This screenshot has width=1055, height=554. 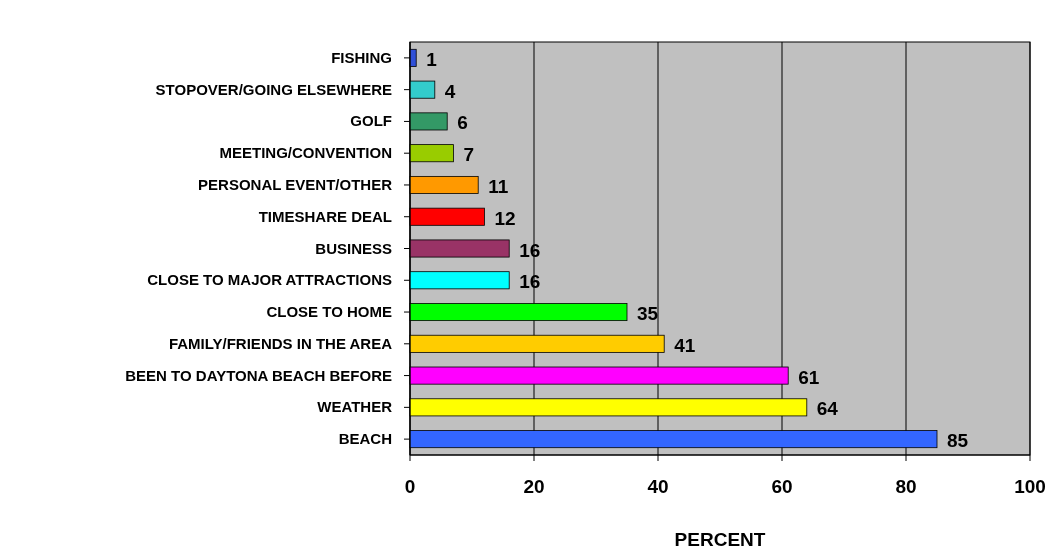 What do you see at coordinates (906, 486) in the screenshot?
I see `x-tick-label: 80` at bounding box center [906, 486].